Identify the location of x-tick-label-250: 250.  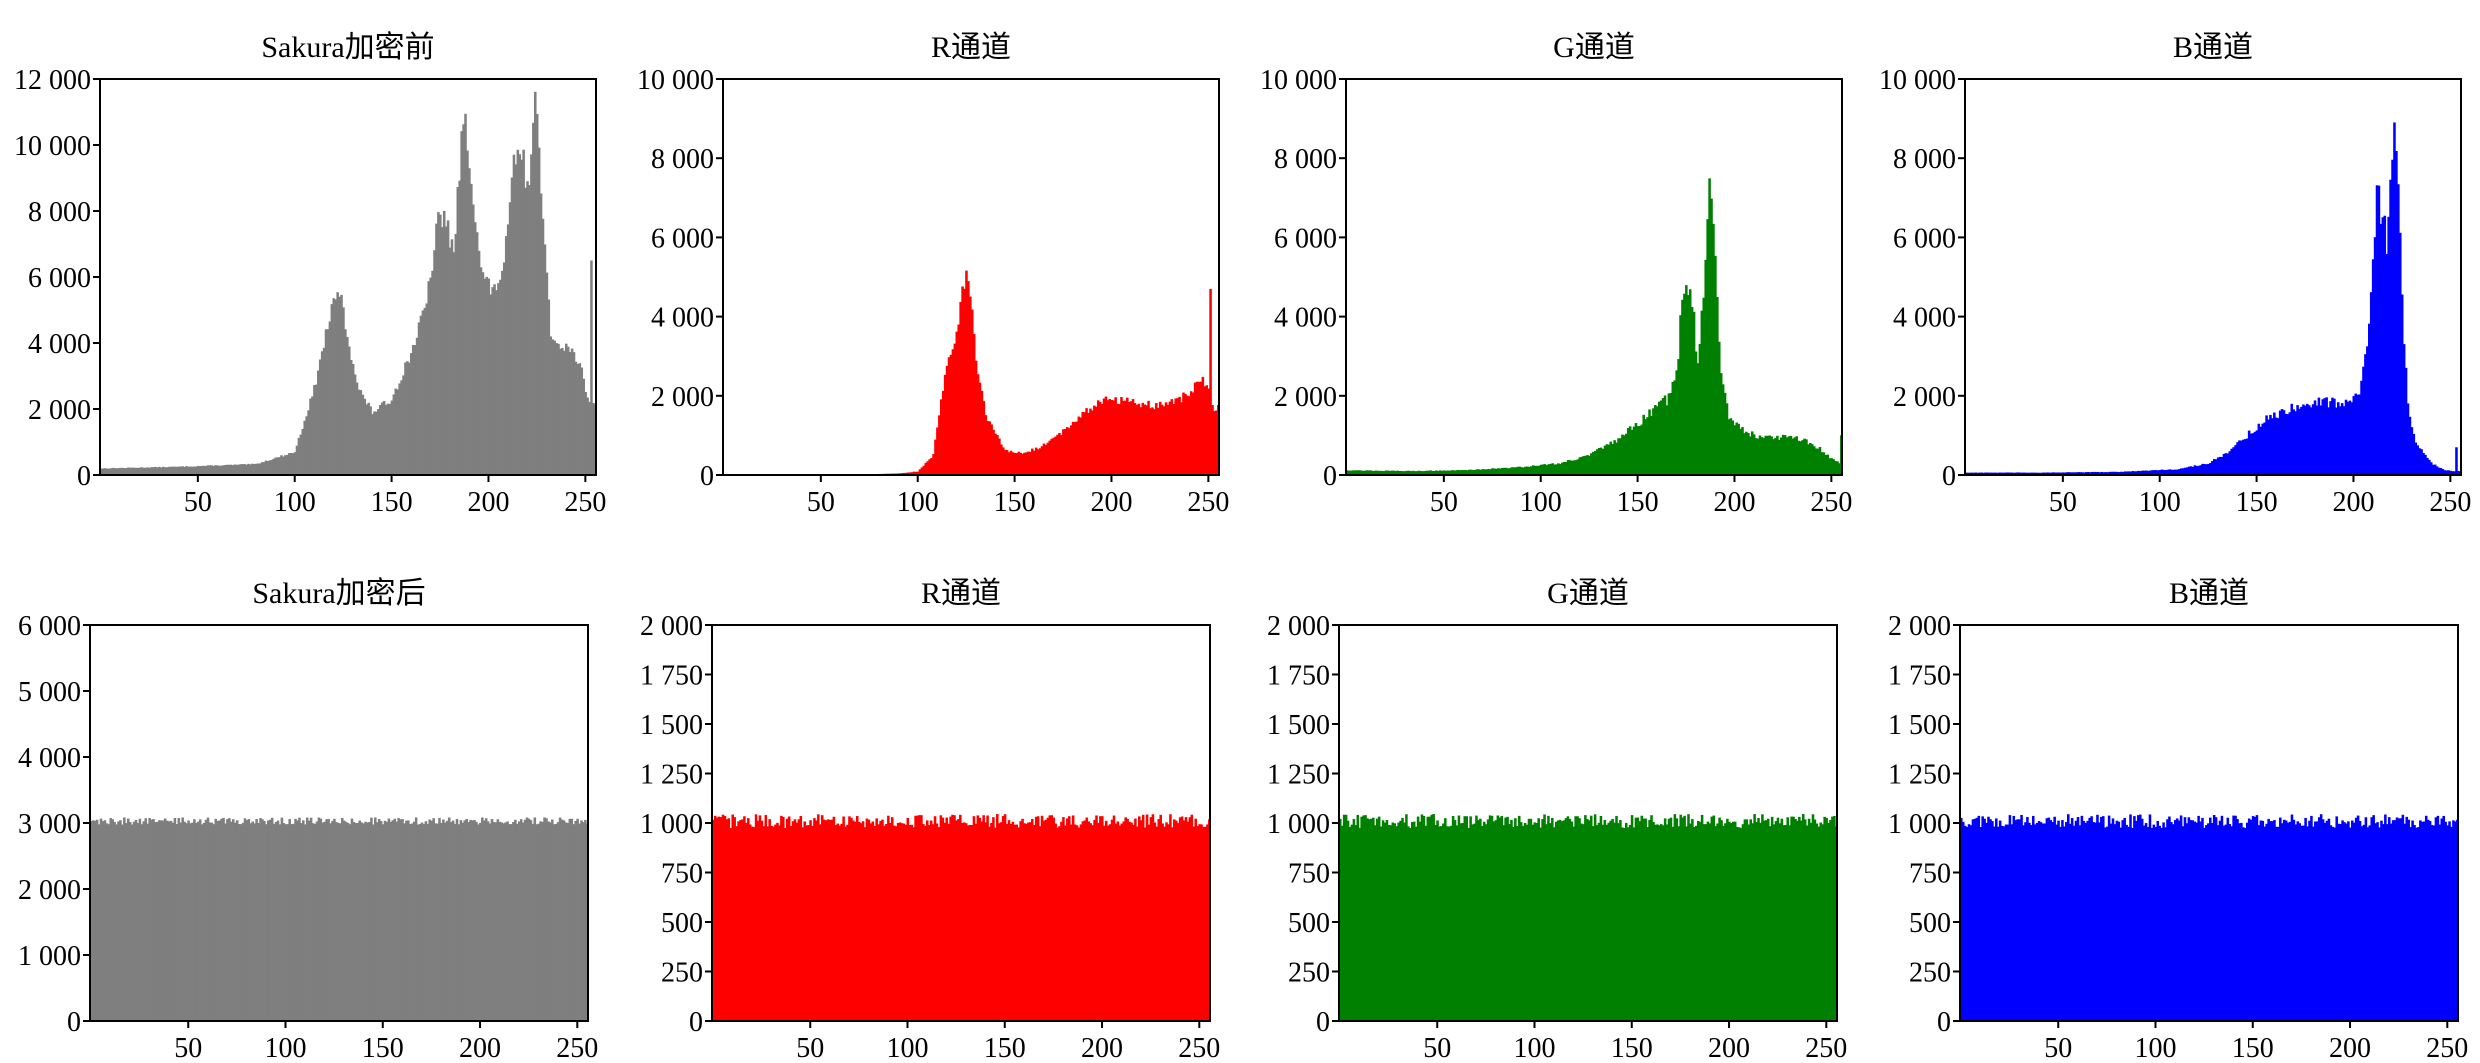
(1826, 1048).